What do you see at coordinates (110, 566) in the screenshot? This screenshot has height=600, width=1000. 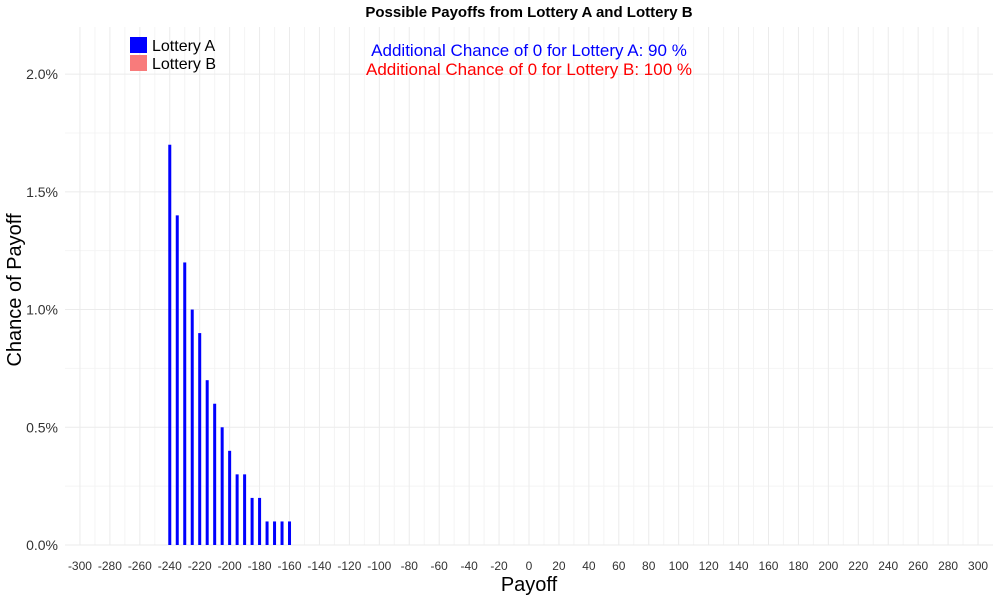 I see `x-tick-label: -280` at bounding box center [110, 566].